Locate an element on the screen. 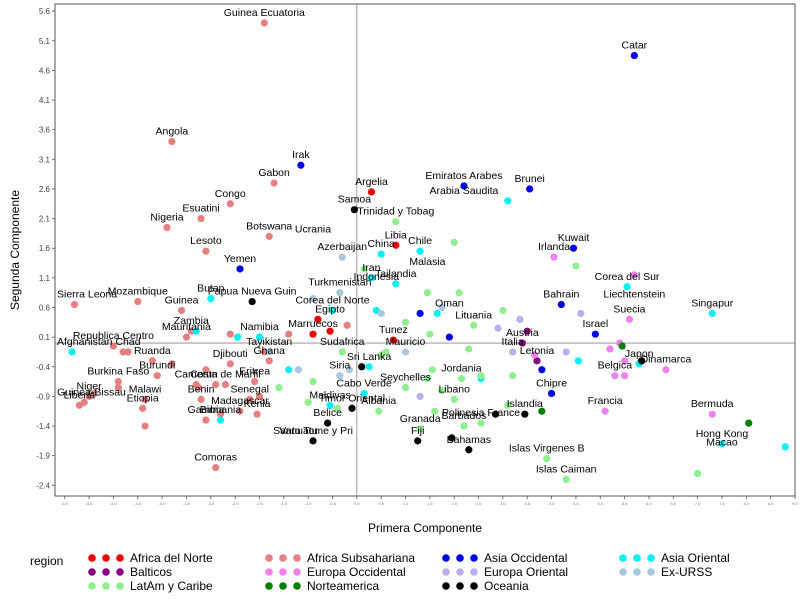  point-dinamarca is located at coordinates (666, 370).